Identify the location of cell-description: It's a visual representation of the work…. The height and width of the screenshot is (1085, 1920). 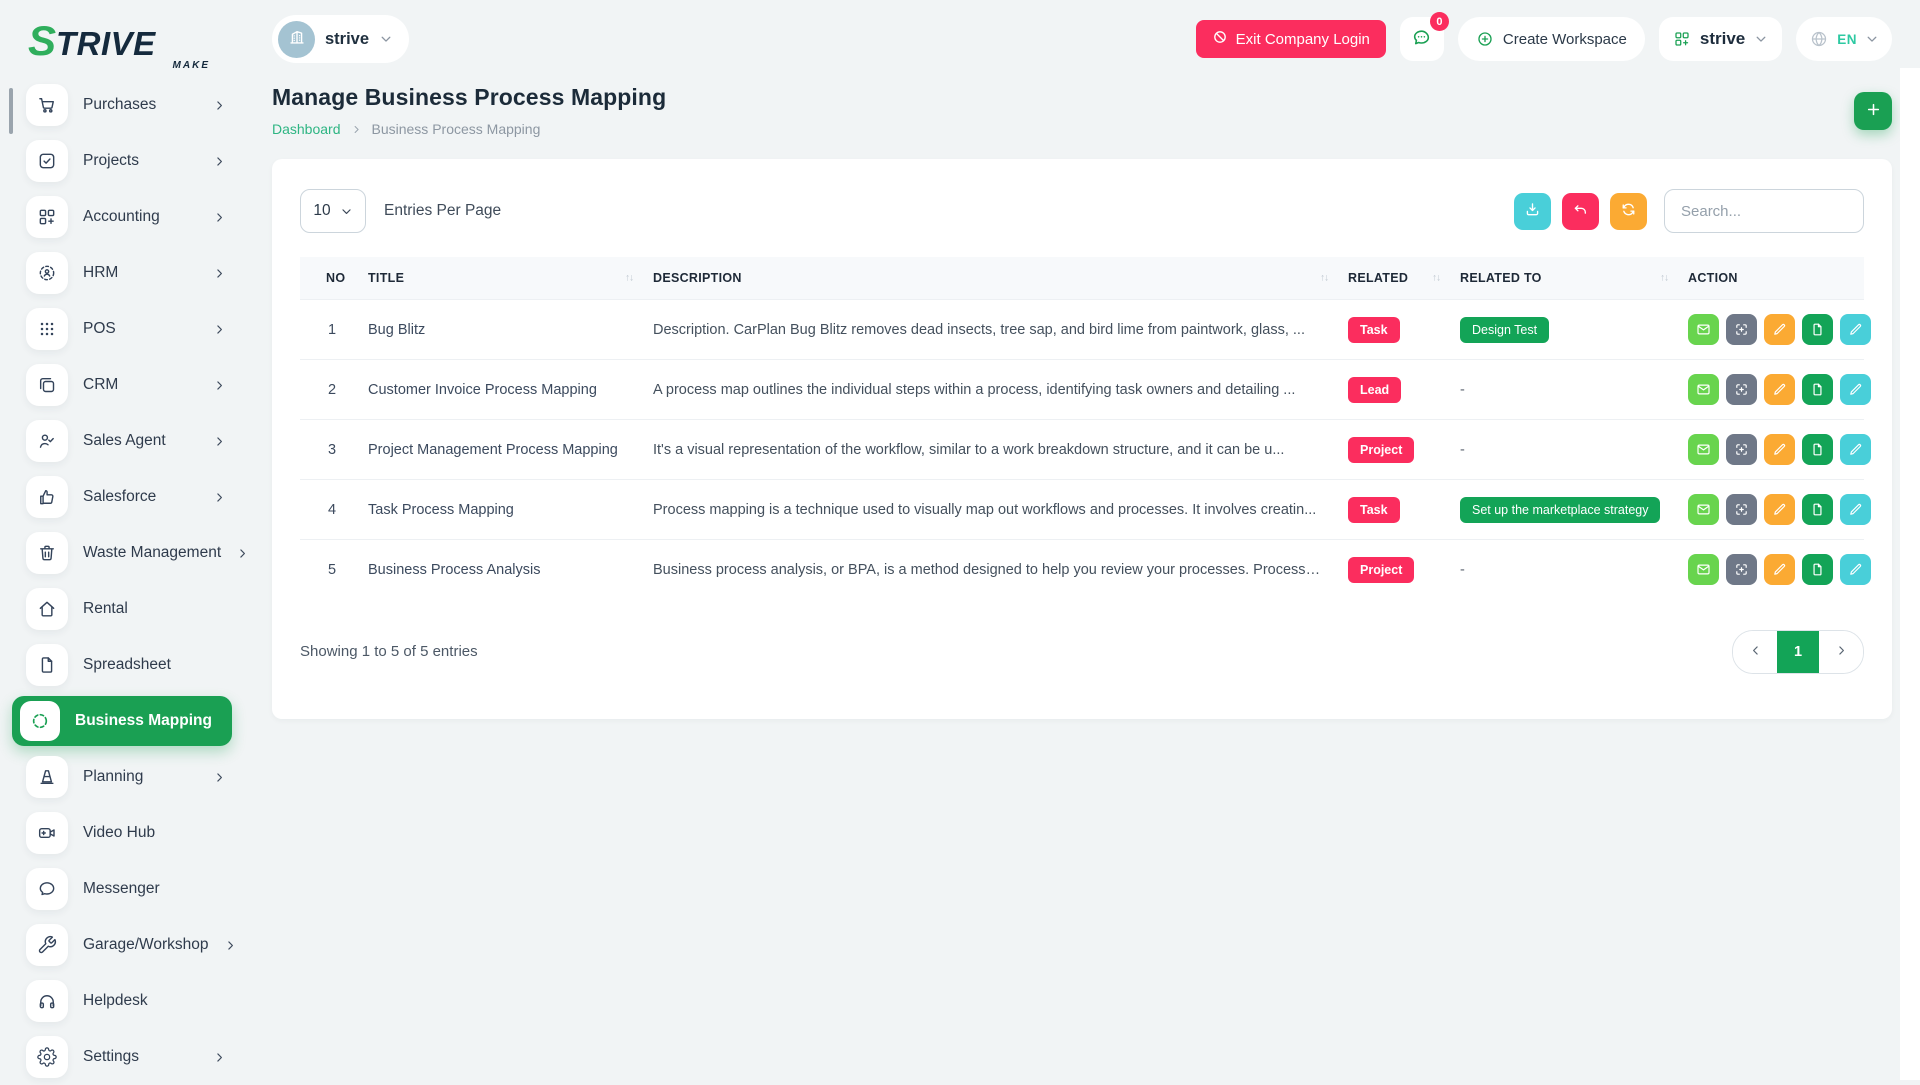
(969, 449).